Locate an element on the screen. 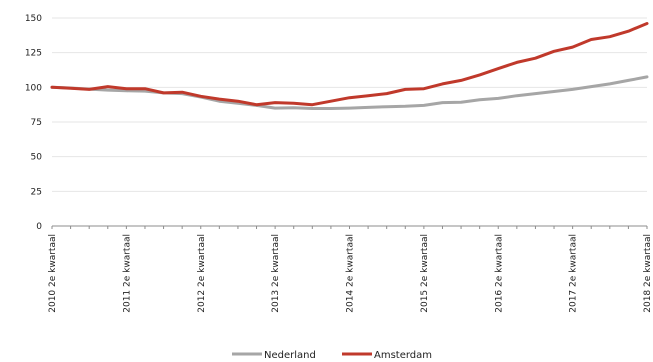 The width and height of the screenshot is (653, 362). x-tick-label: 2015 2e kwartaal is located at coordinates (425, 273).